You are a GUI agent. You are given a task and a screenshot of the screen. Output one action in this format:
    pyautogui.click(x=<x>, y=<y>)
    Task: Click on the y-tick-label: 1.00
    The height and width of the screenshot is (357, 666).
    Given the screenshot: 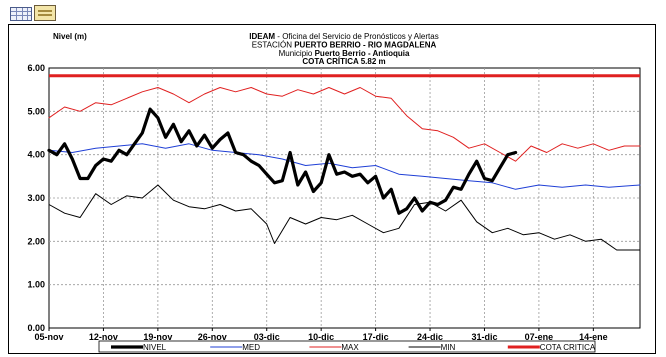 What is the action you would take?
    pyautogui.click(x=36, y=285)
    